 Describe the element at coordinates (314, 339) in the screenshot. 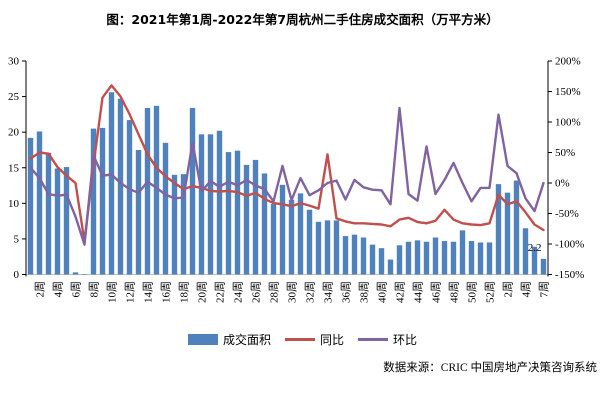

I see `legend-item-yoy: 同比` at that location.